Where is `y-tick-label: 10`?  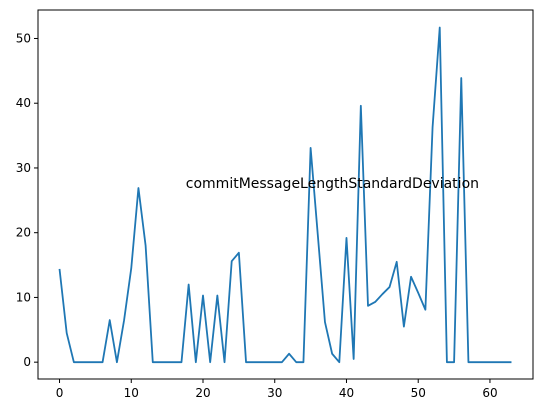 y-tick-label: 10 is located at coordinates (23, 297).